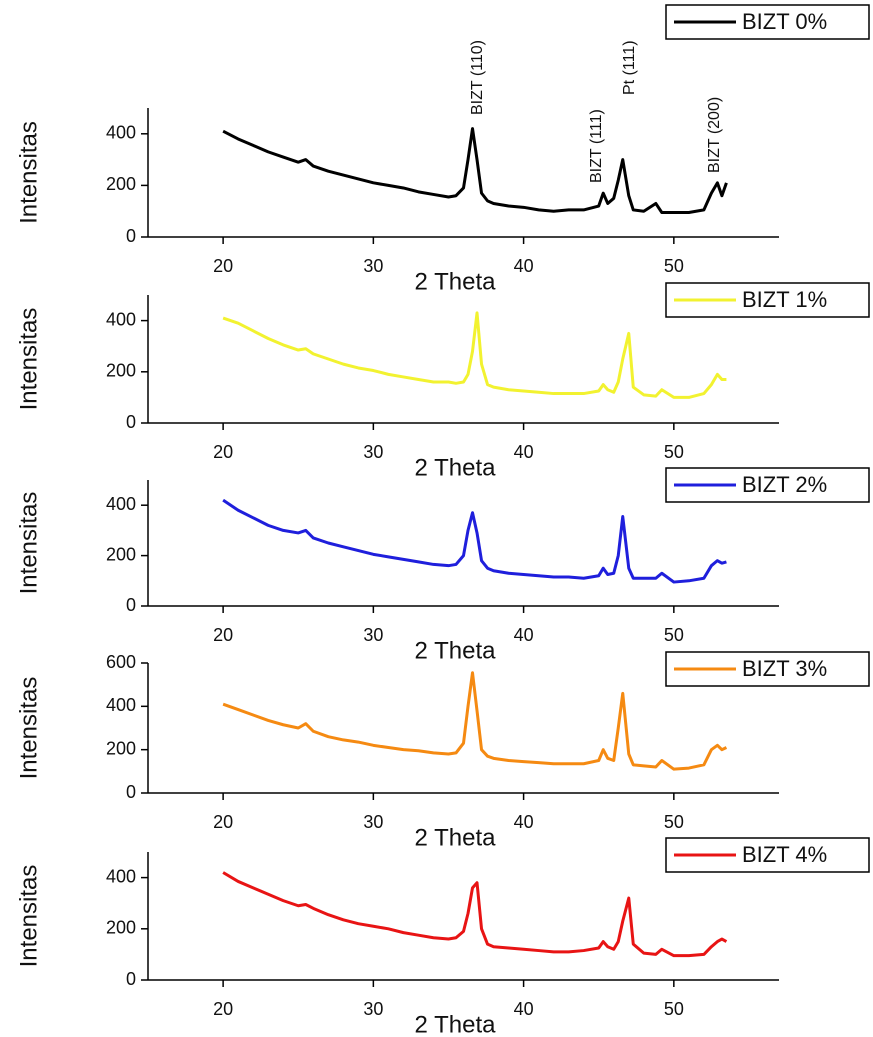 The image size is (873, 1037). Describe the element at coordinates (477, 77) in the screenshot. I see `peak-annotation: BIZT (110)` at that location.